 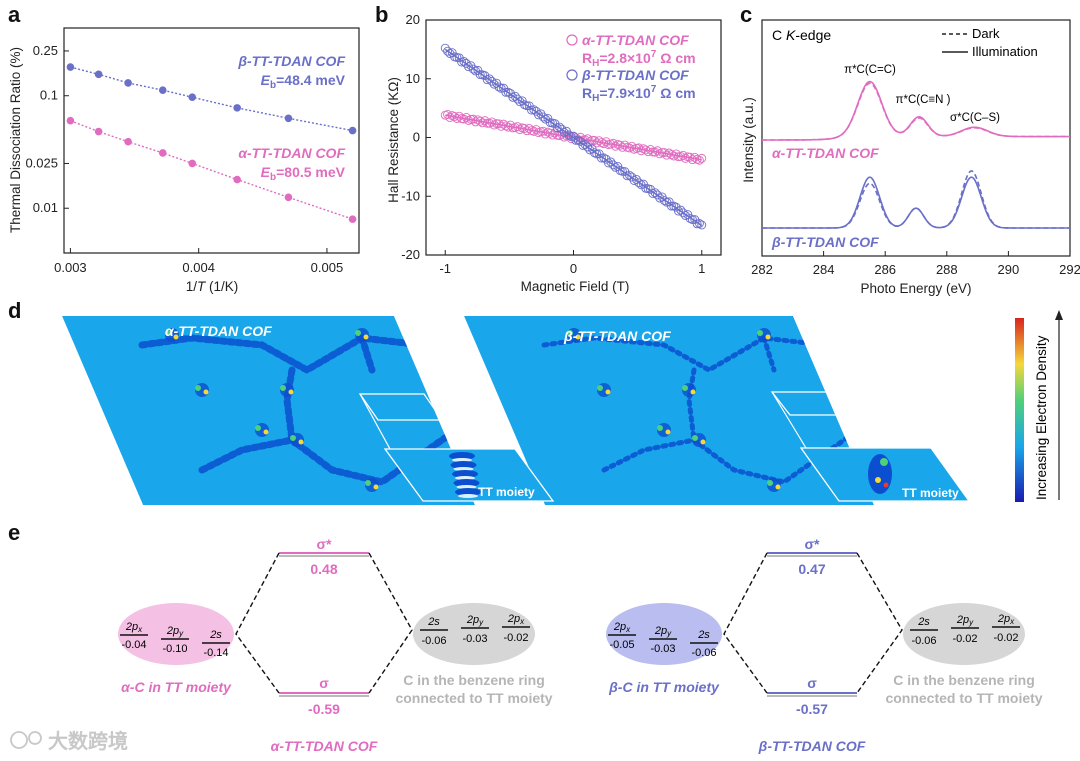 I want to click on panel-e-left-caption: β-C in TT moiety, so click(x=664, y=687).